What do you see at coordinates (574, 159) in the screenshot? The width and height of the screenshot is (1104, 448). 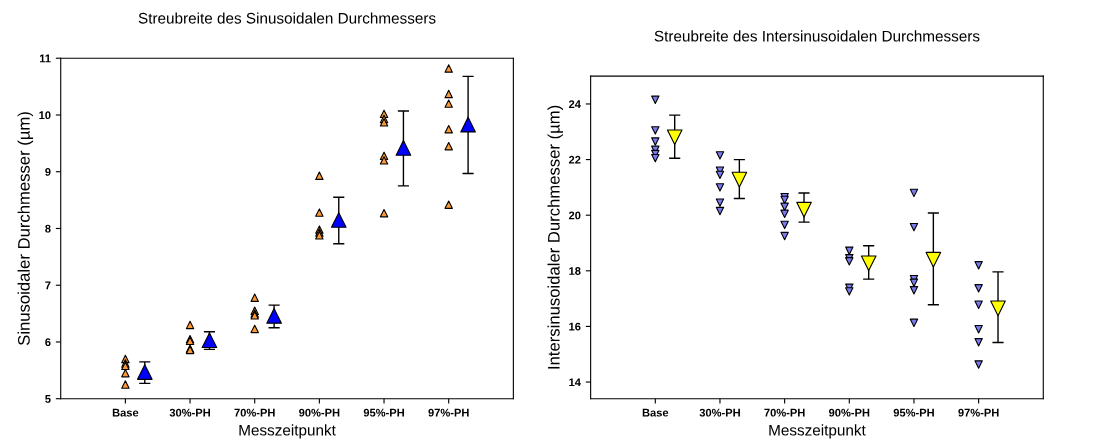 I see `y-tick-label: 22` at bounding box center [574, 159].